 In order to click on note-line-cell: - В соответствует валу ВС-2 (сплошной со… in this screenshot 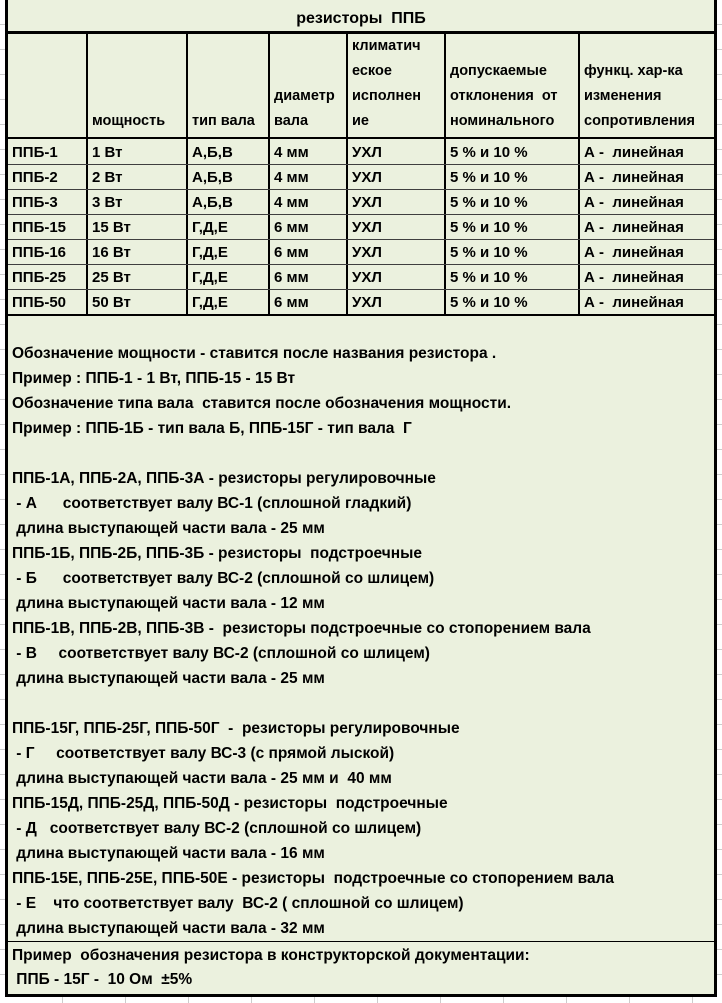, I will do `click(221, 653)`.